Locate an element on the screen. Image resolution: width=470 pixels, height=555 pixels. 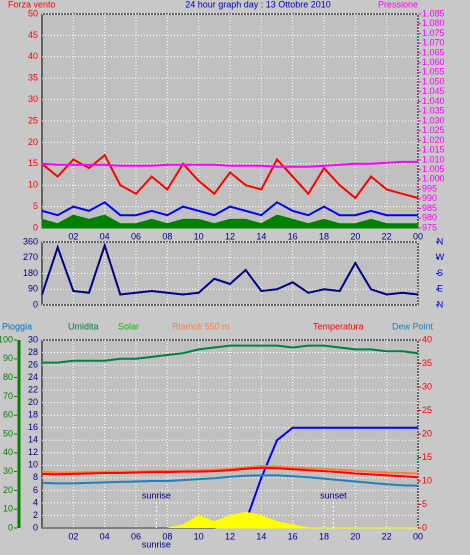
y2-tick-label: 1.055 is located at coordinates (433, 72).